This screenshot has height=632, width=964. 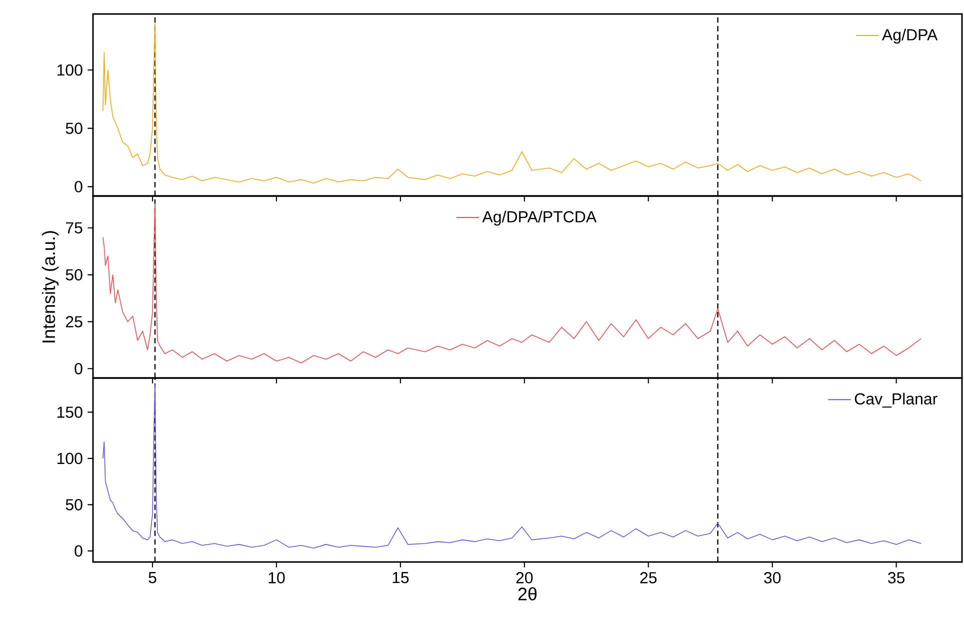 I want to click on x-tick-label: 20, so click(x=524, y=578).